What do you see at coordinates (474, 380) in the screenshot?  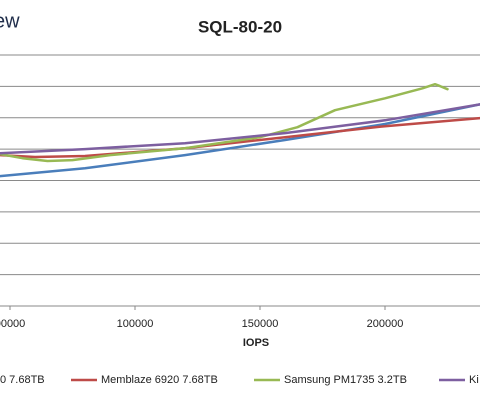 I see `legend-label: Ki` at bounding box center [474, 380].